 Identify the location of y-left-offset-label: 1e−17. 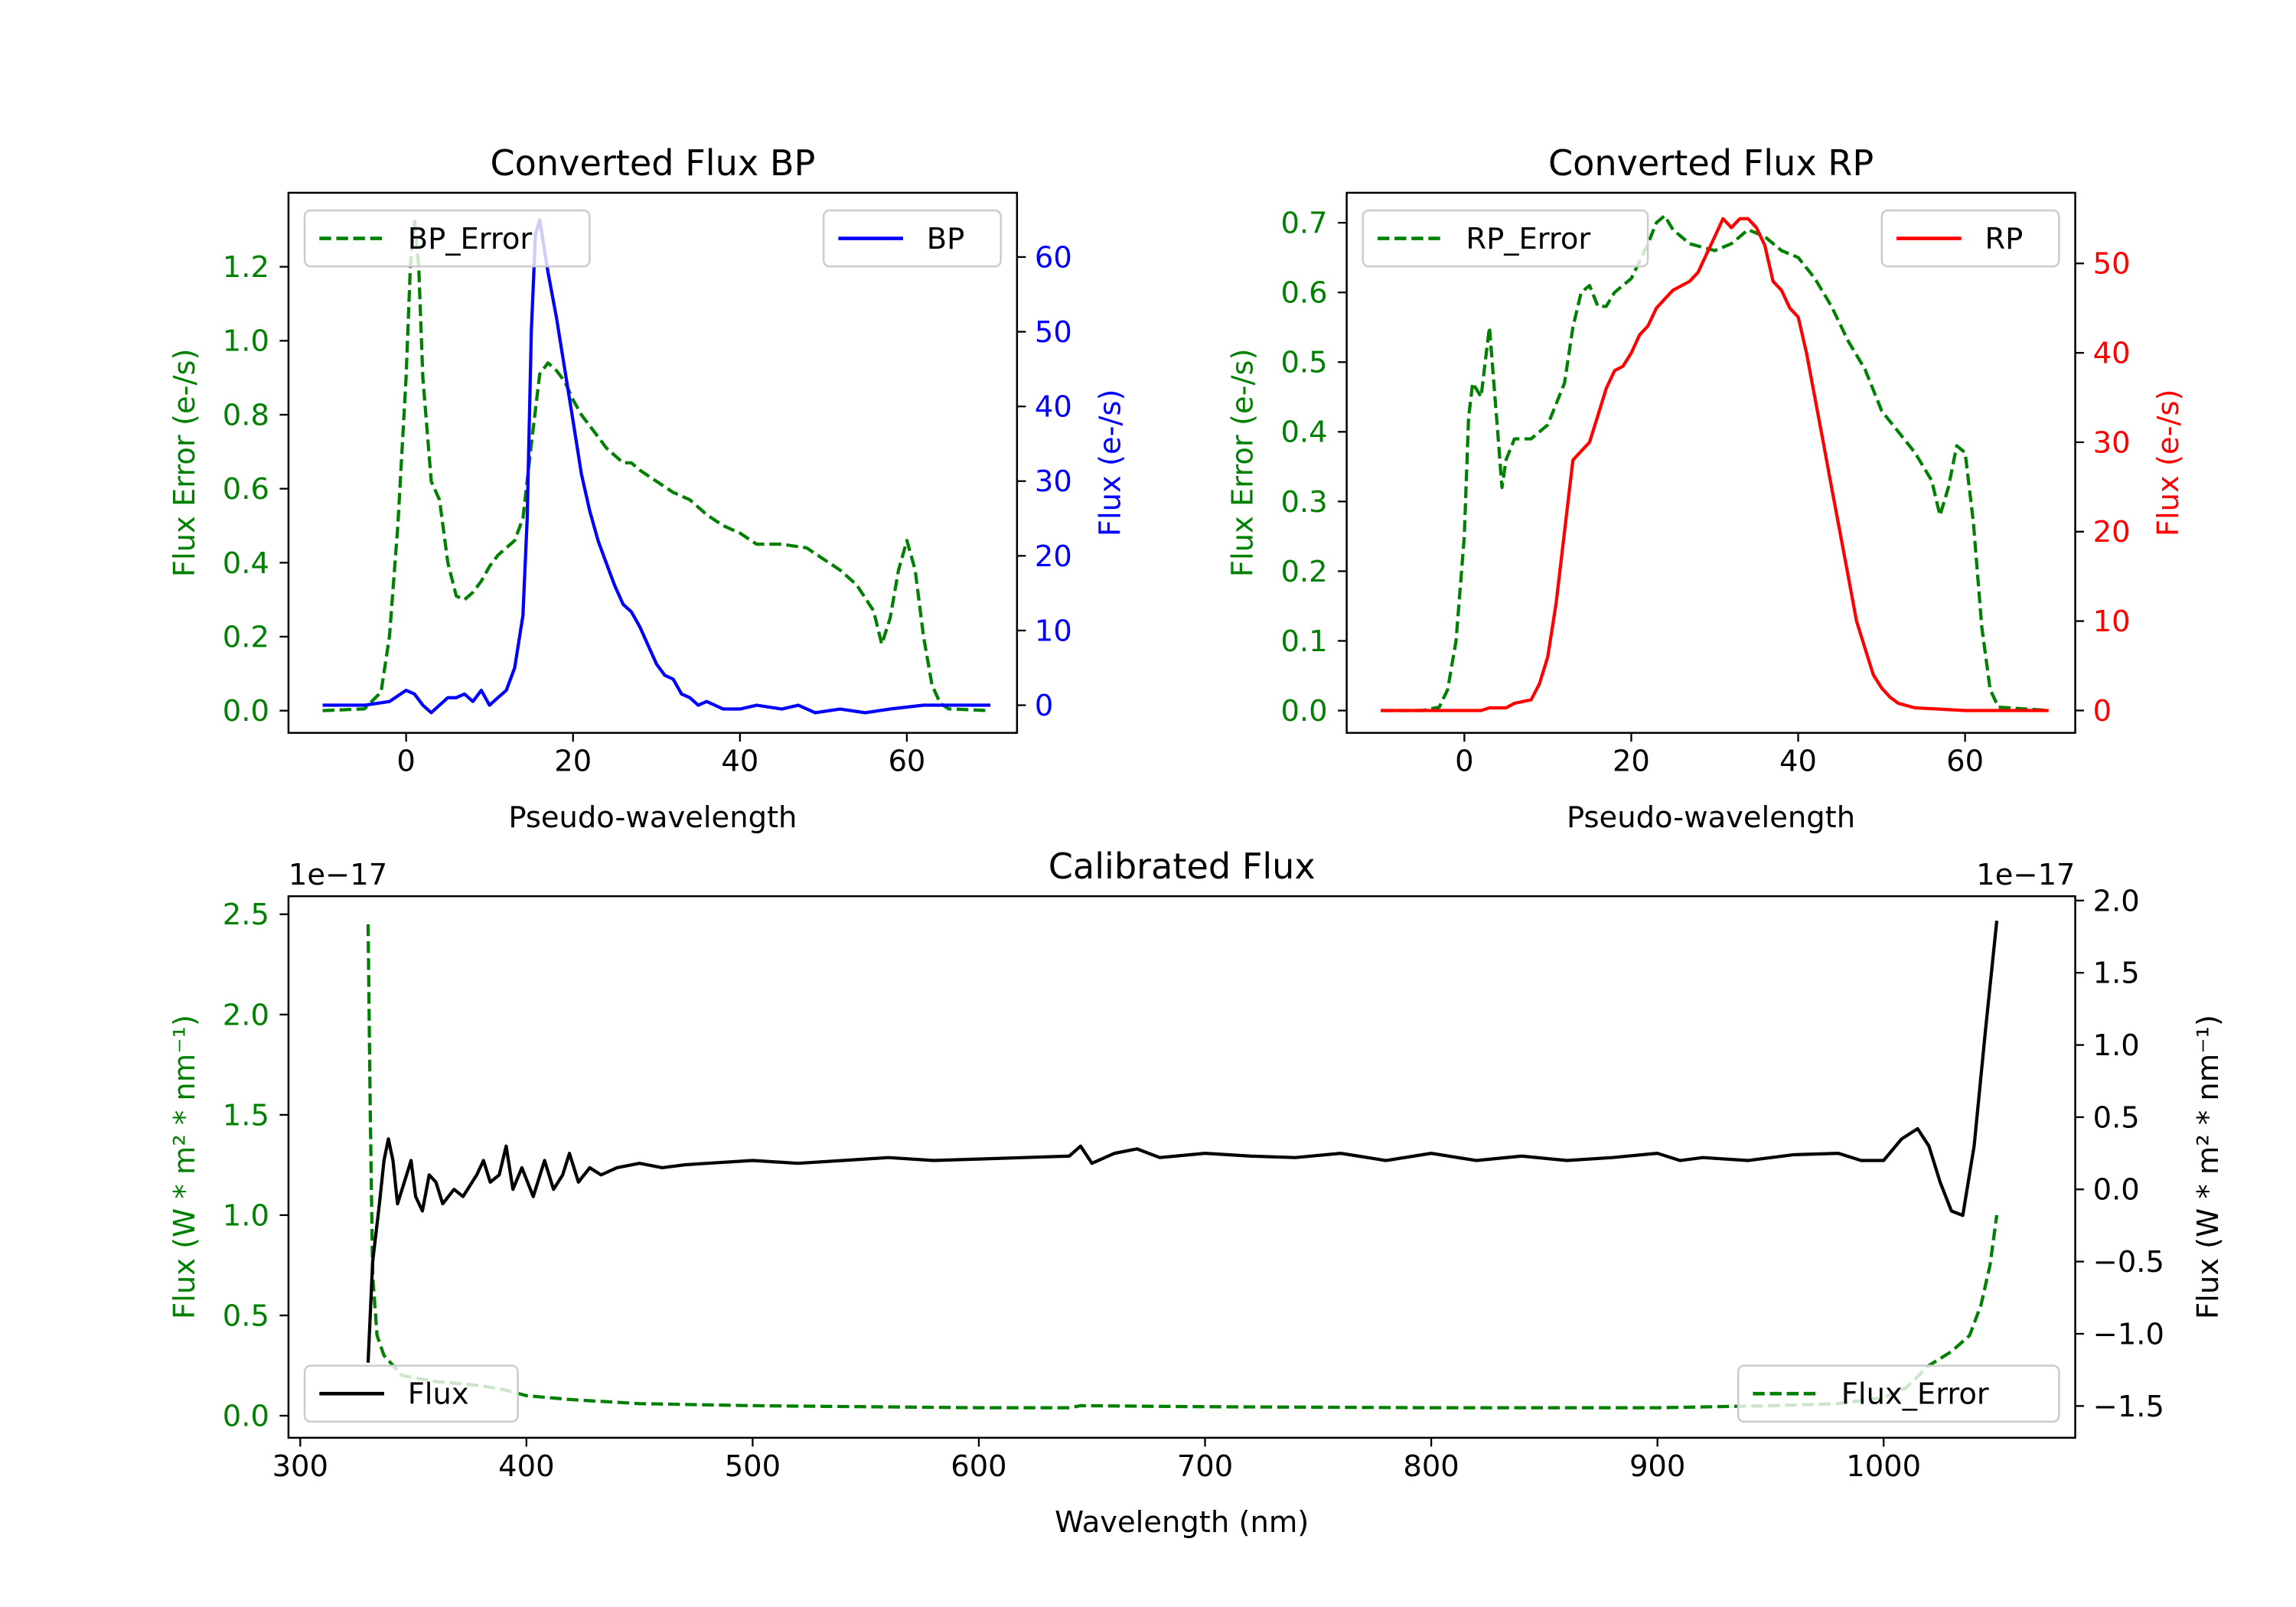
(338, 875).